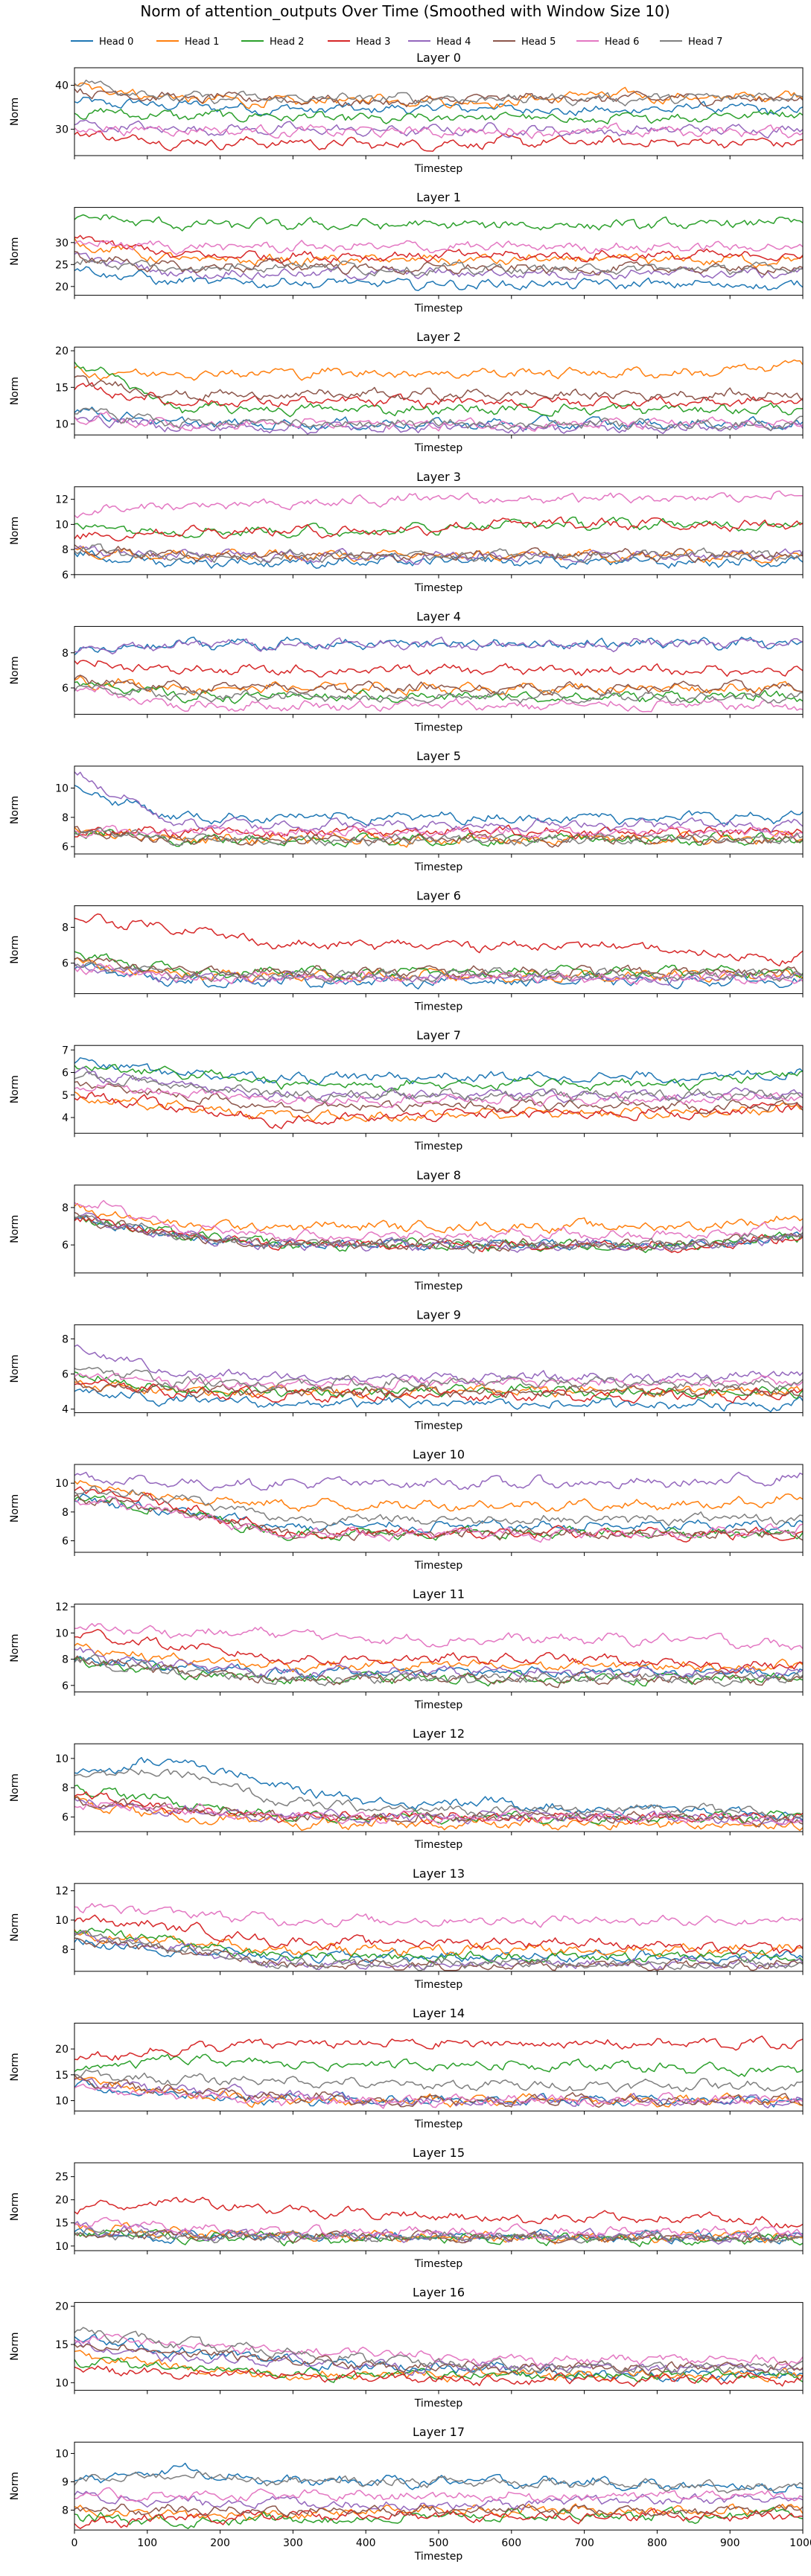  What do you see at coordinates (439, 2432) in the screenshot?
I see `panel-title-17: Layer 17` at bounding box center [439, 2432].